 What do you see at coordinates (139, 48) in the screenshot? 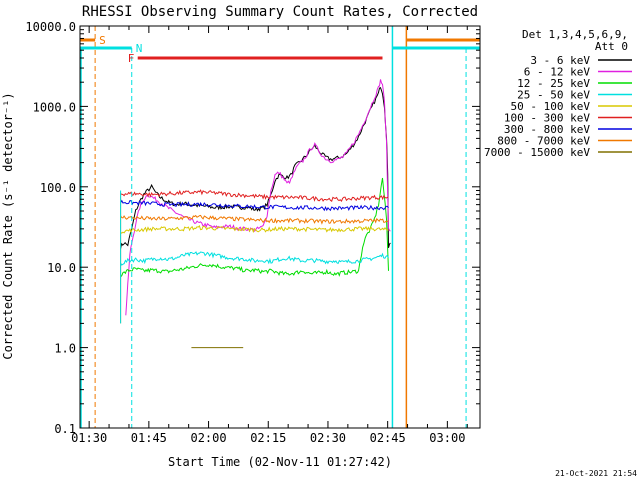
I see `night-flag-label: N` at bounding box center [139, 48].